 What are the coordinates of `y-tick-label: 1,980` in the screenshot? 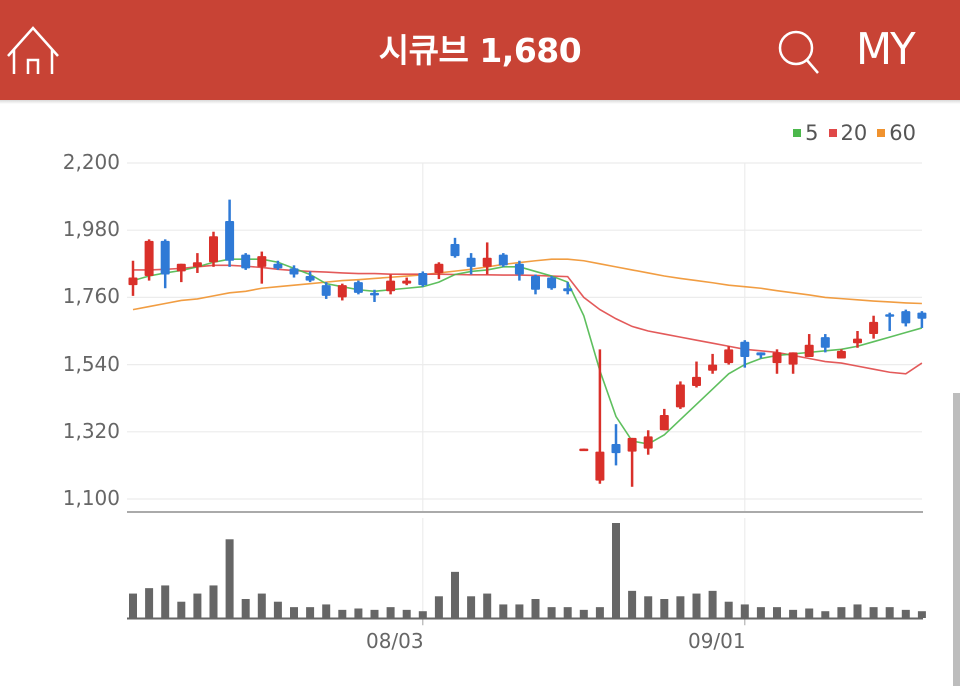 It's located at (91, 229).